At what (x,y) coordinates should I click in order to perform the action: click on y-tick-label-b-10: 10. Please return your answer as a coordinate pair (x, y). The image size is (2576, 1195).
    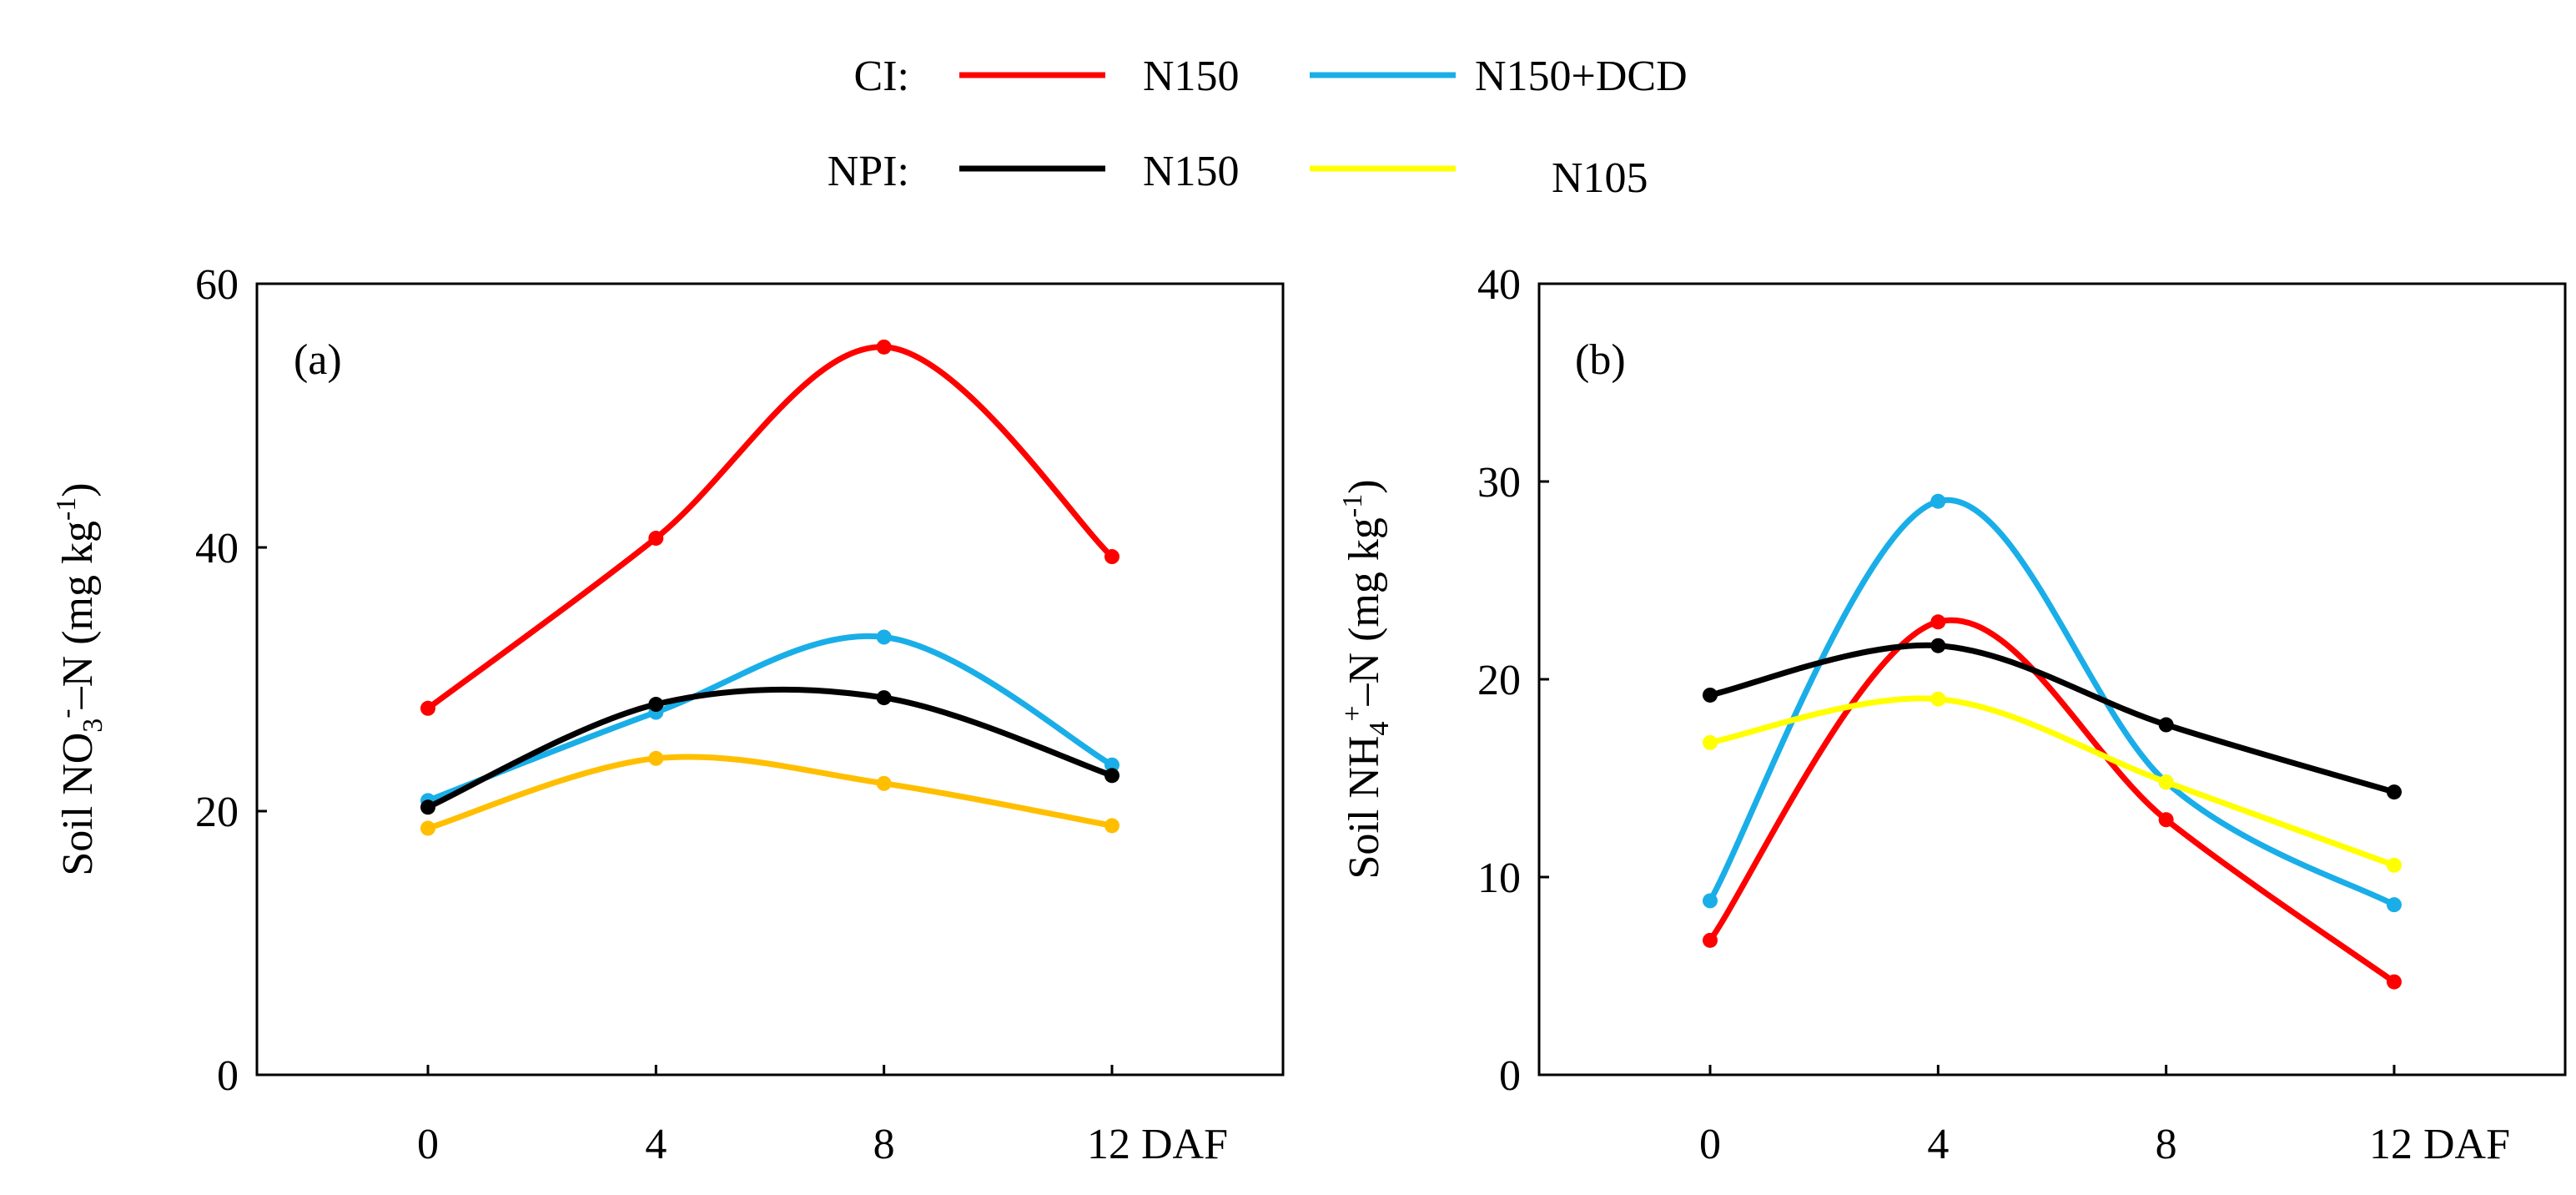
    Looking at the image, I should click on (1499, 878).